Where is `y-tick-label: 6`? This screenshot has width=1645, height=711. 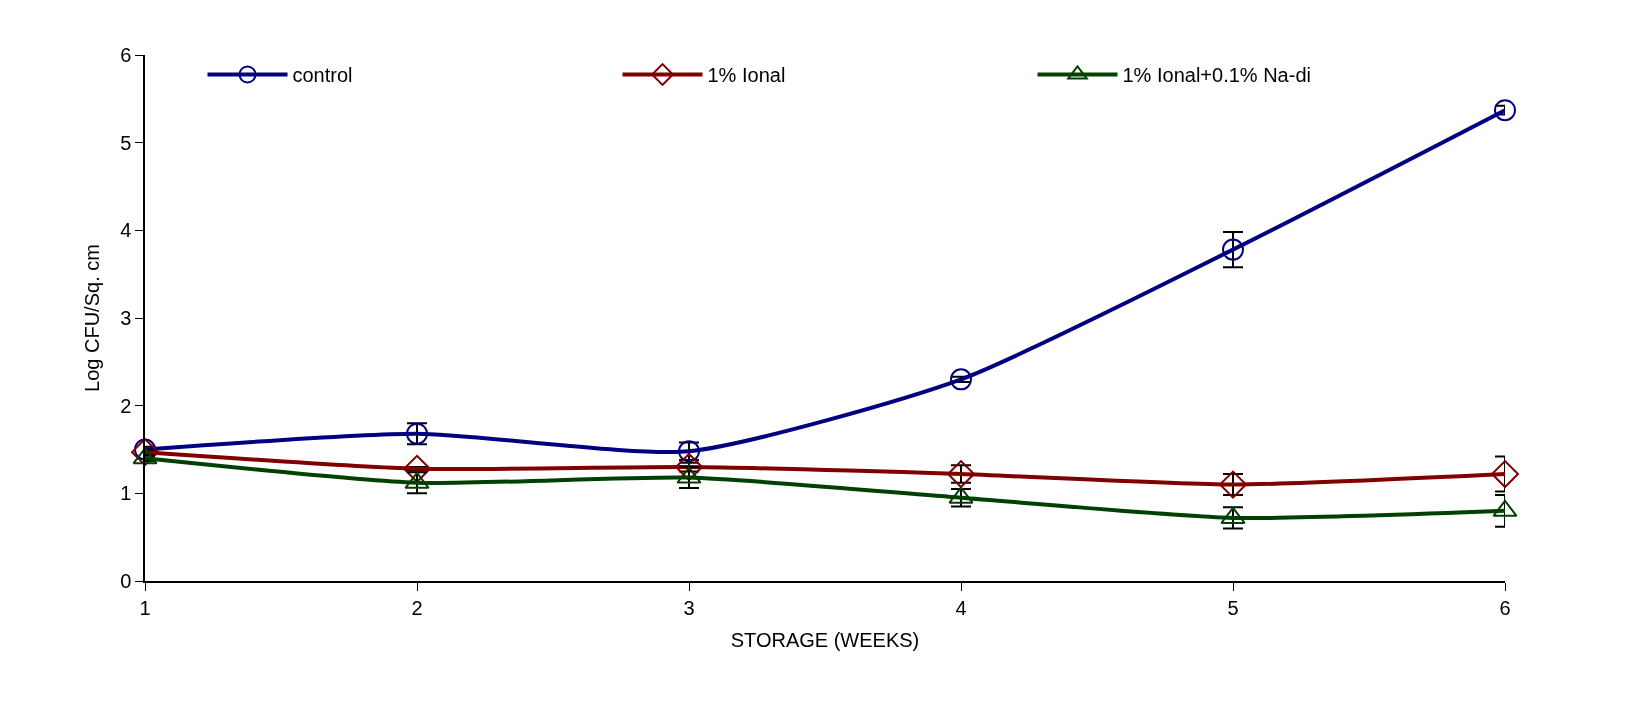
y-tick-label: 6 is located at coordinates (126, 55).